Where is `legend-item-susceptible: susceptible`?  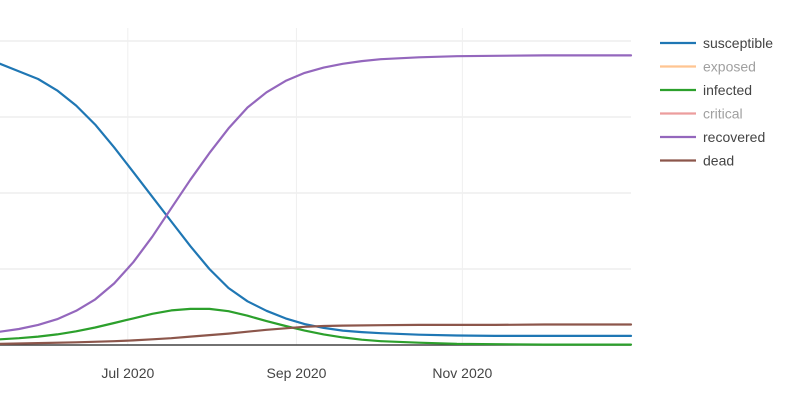 legend-item-susceptible: susceptible is located at coordinates (716, 43).